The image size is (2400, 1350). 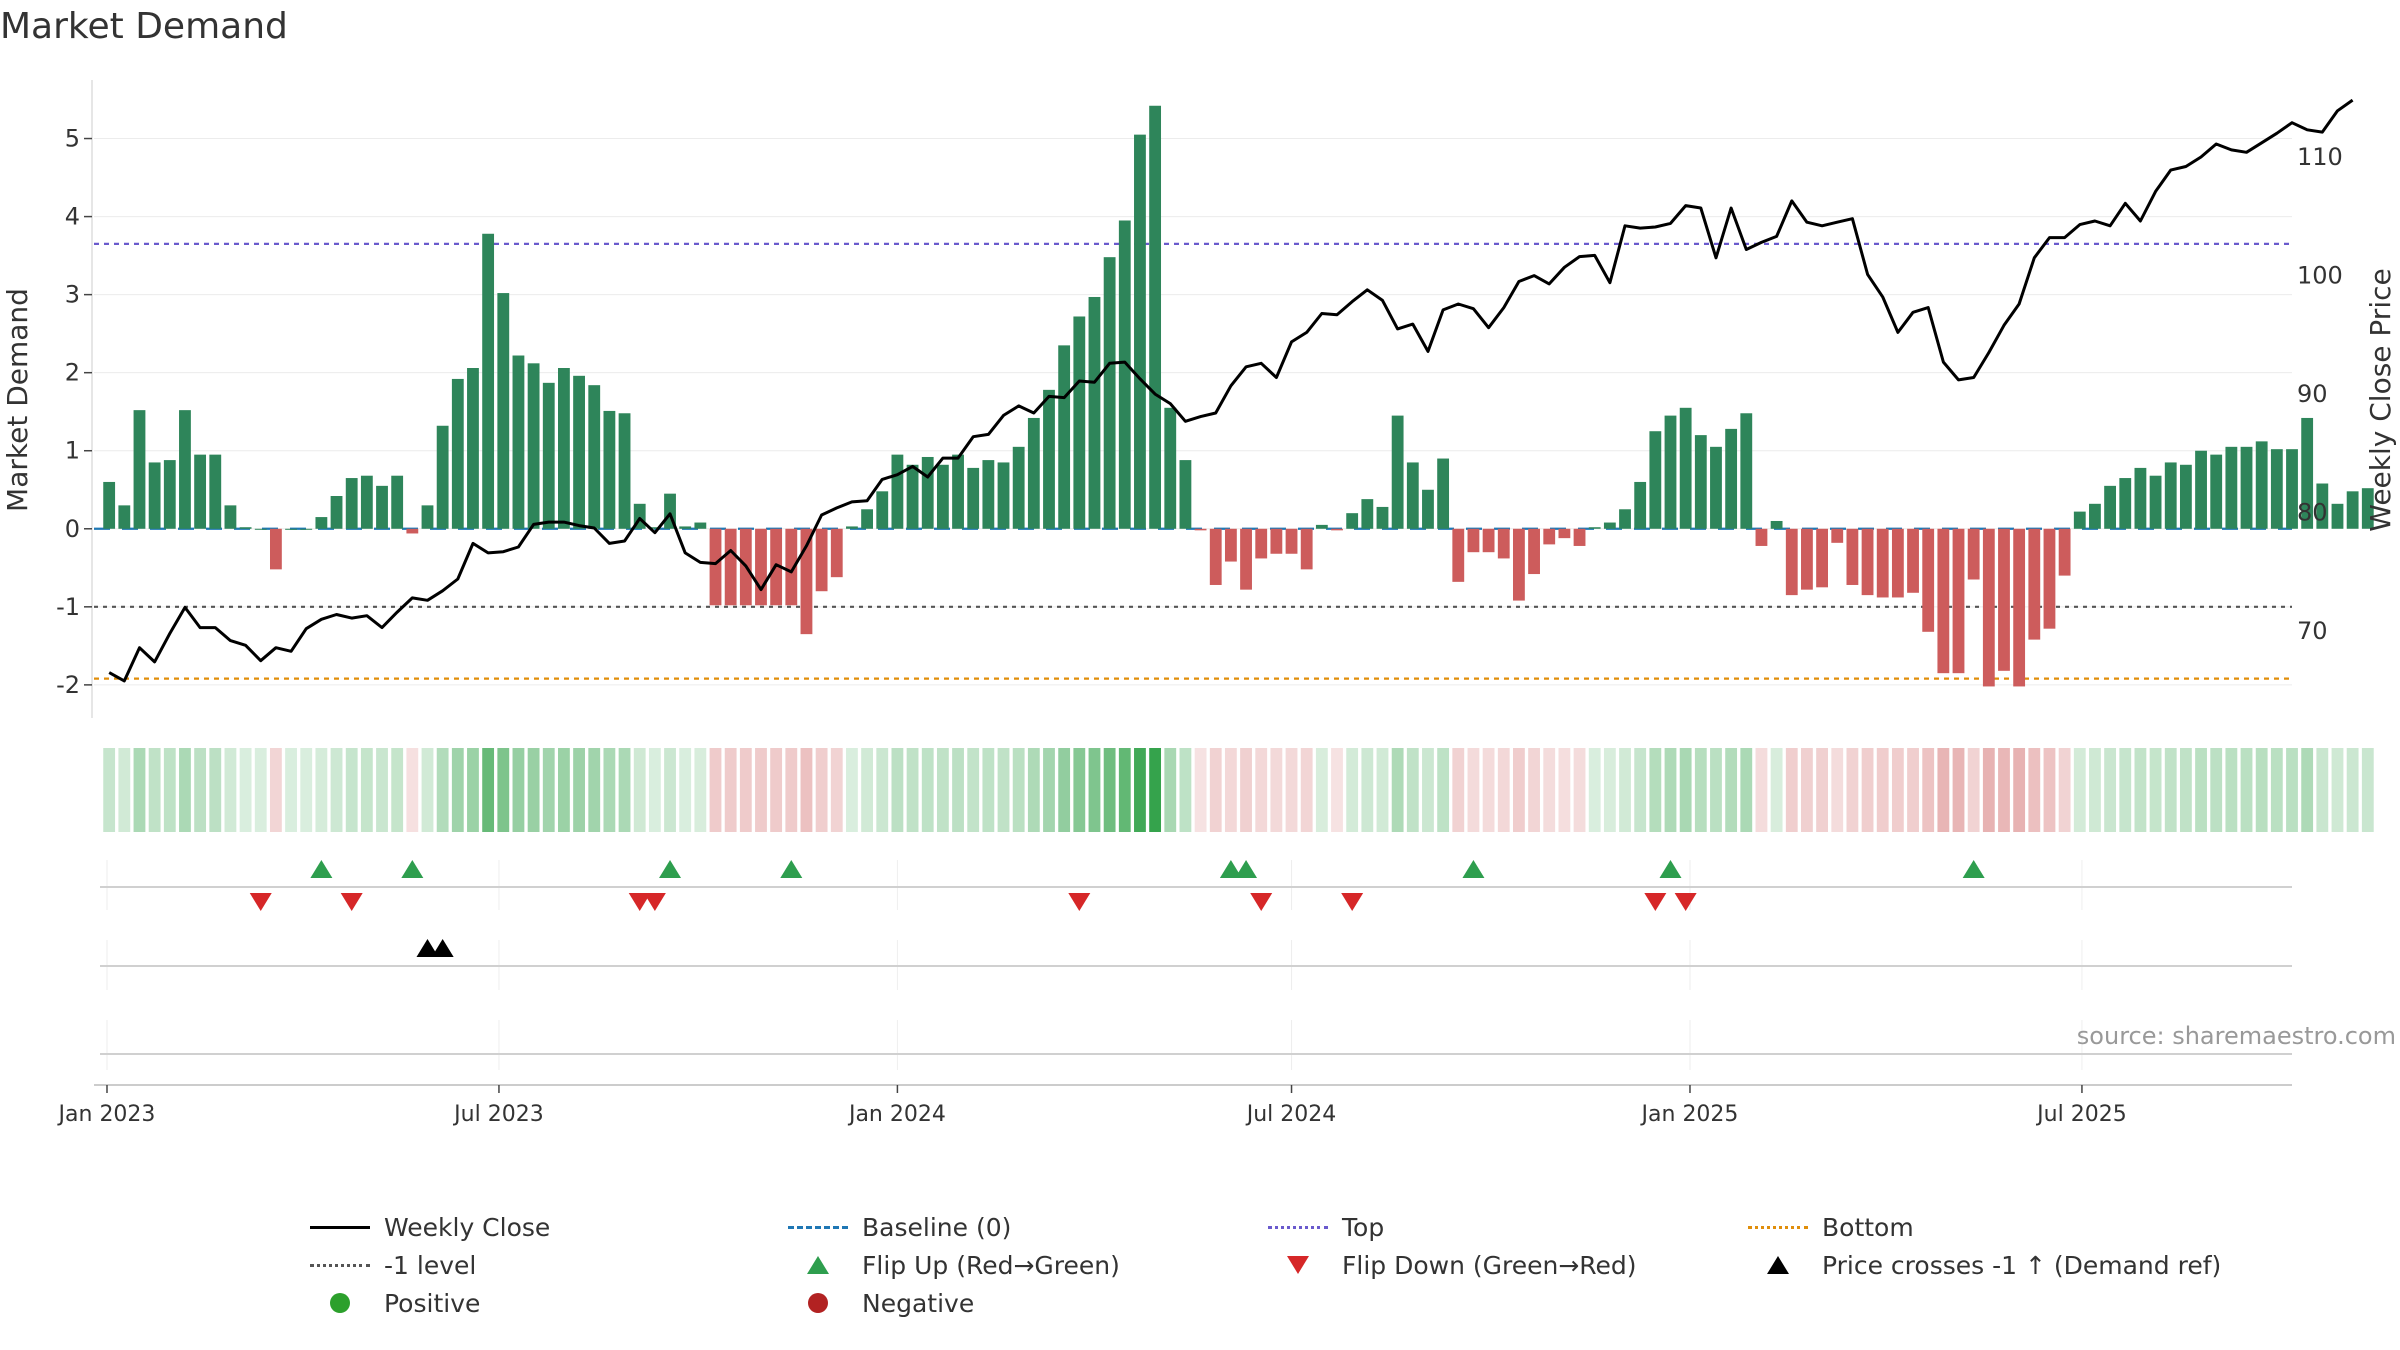 I want to click on x-tick-label: Jul 2023, so click(x=498, y=1114).